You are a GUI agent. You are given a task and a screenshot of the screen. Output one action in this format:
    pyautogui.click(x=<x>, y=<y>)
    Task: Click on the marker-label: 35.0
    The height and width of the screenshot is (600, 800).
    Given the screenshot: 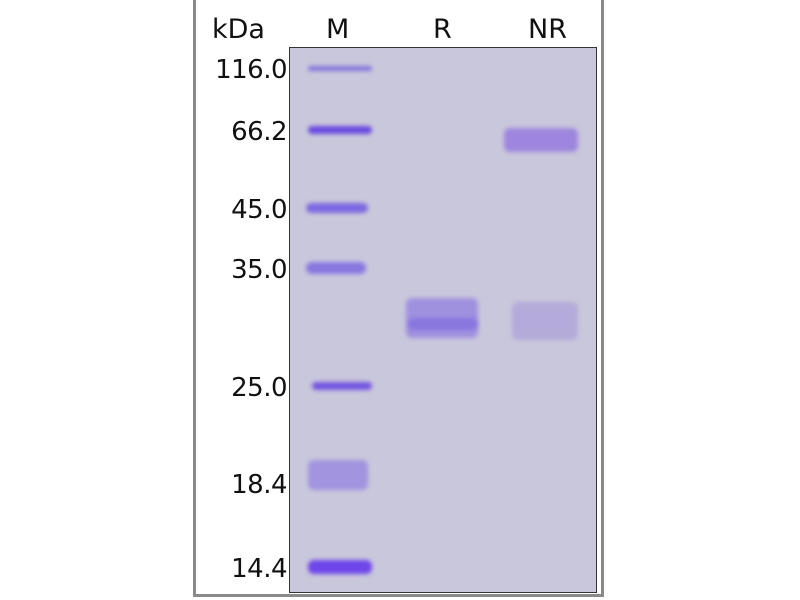 What is the action you would take?
    pyautogui.click(x=259, y=270)
    